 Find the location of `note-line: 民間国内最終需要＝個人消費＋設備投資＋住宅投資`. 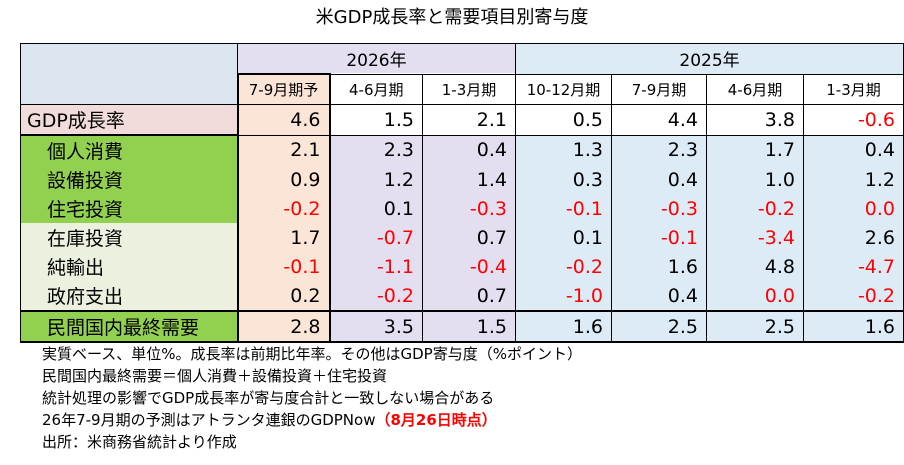

note-line: 民間国内最終需要＝個人消費＋設備投資＋住宅投資 is located at coordinates (215, 376).